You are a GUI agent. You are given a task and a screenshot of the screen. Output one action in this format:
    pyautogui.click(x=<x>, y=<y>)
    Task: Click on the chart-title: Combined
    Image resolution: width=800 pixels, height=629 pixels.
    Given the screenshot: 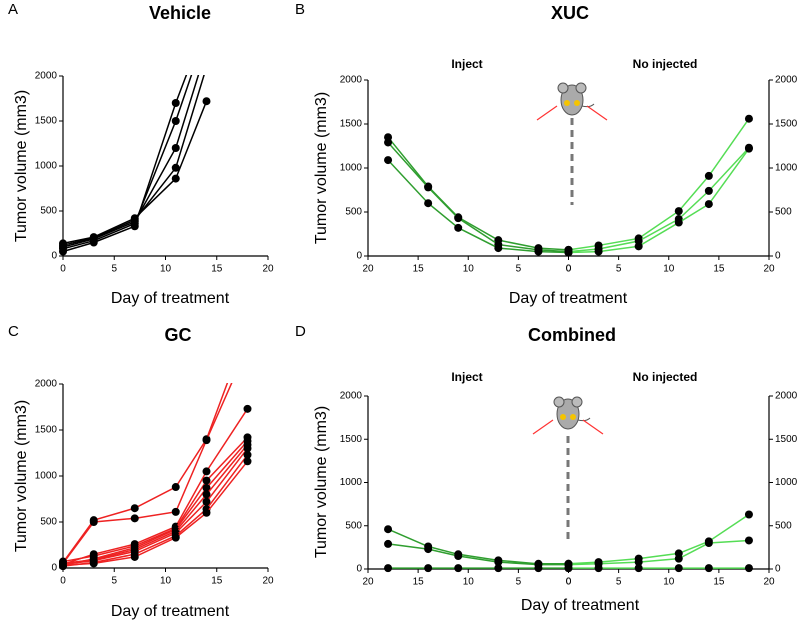 What is the action you would take?
    pyautogui.click(x=572, y=335)
    